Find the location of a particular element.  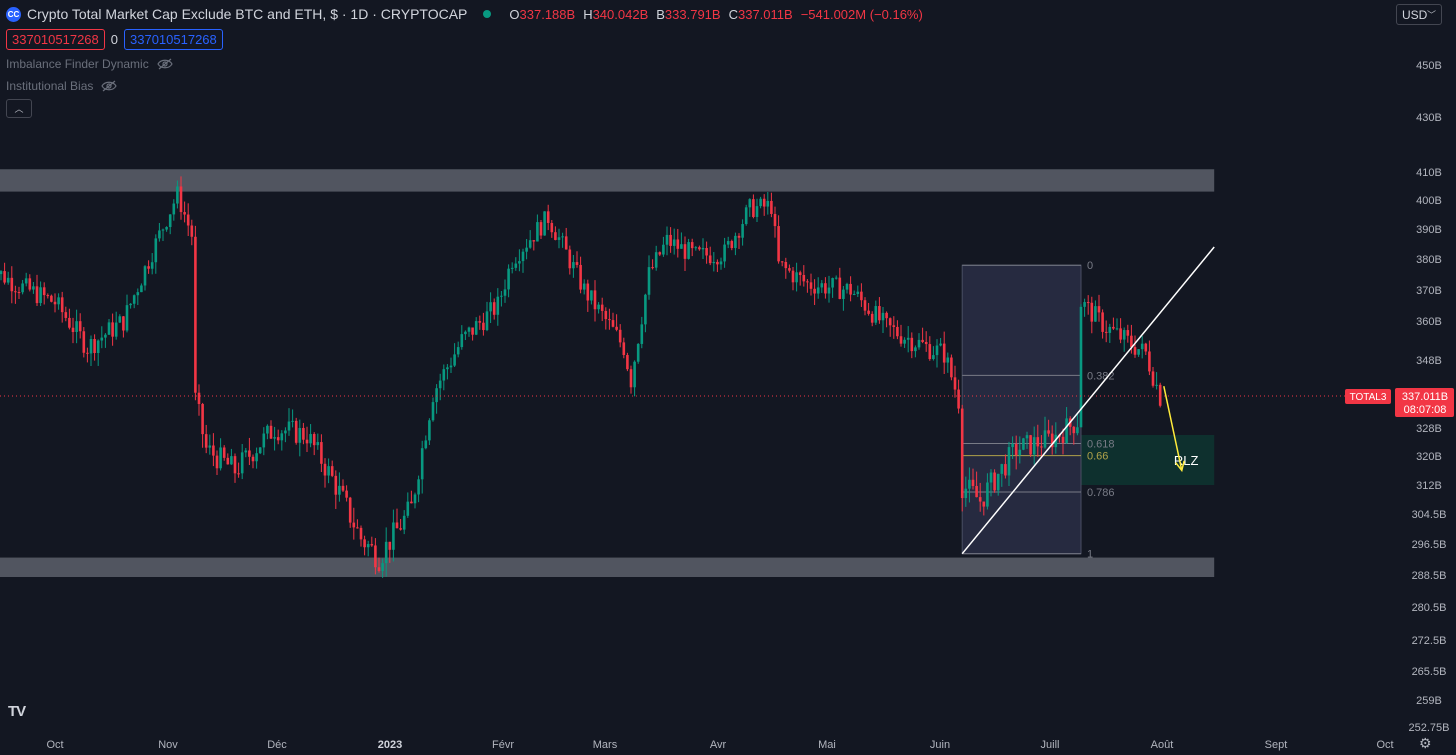

sell-button: 337010517268 is located at coordinates (55, 39).